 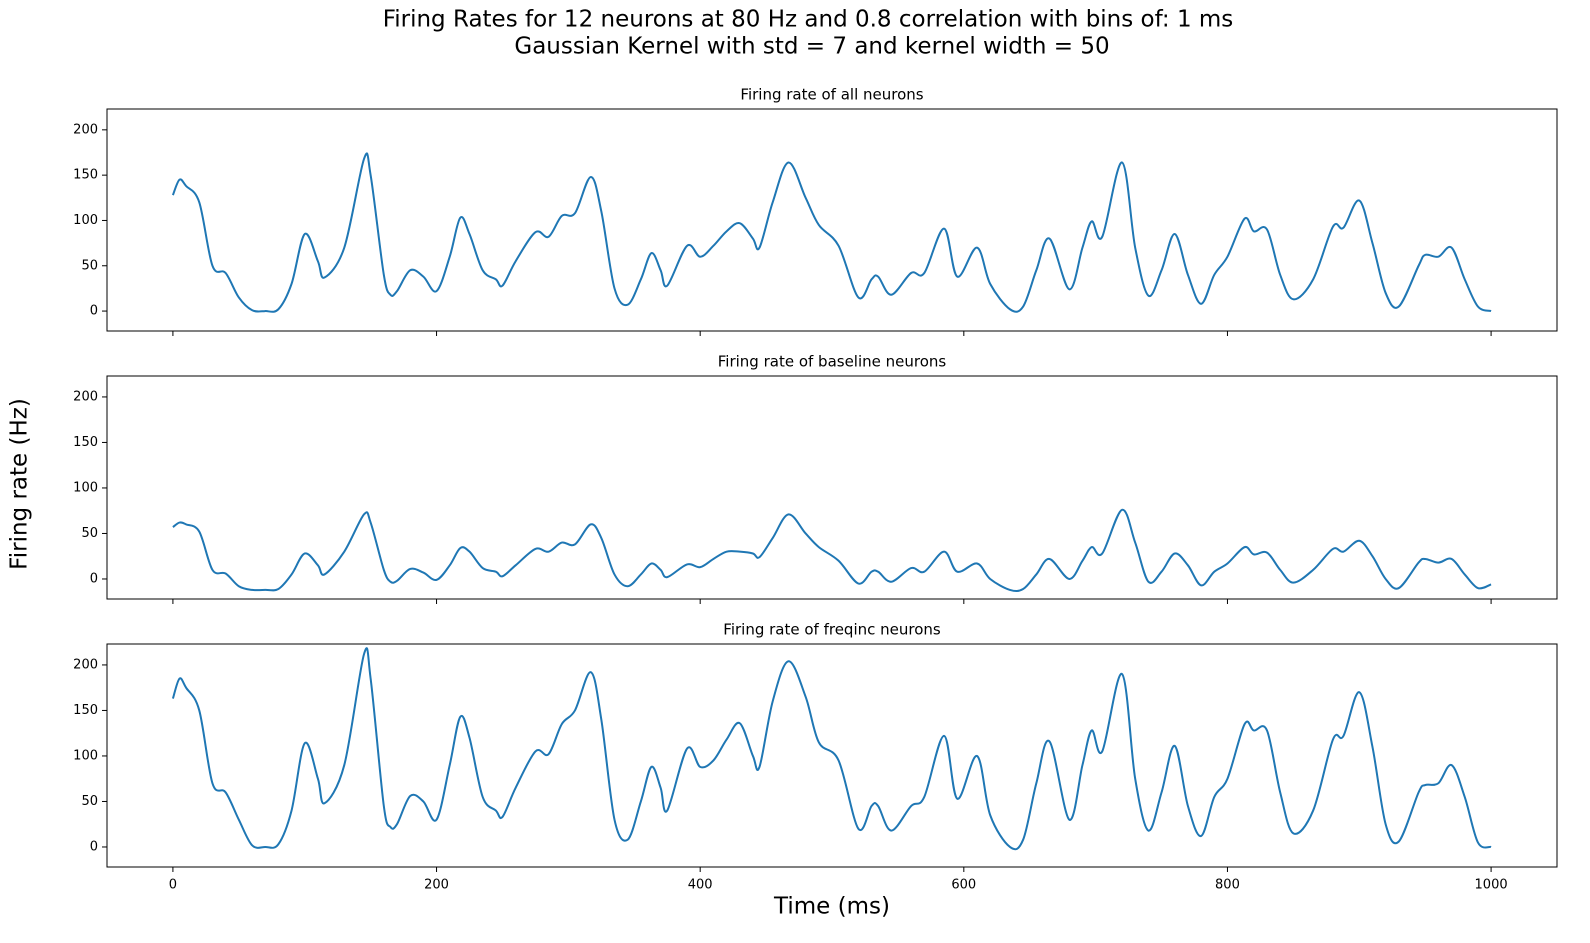 I want to click on x-tick-label: 600, so click(x=963, y=885).